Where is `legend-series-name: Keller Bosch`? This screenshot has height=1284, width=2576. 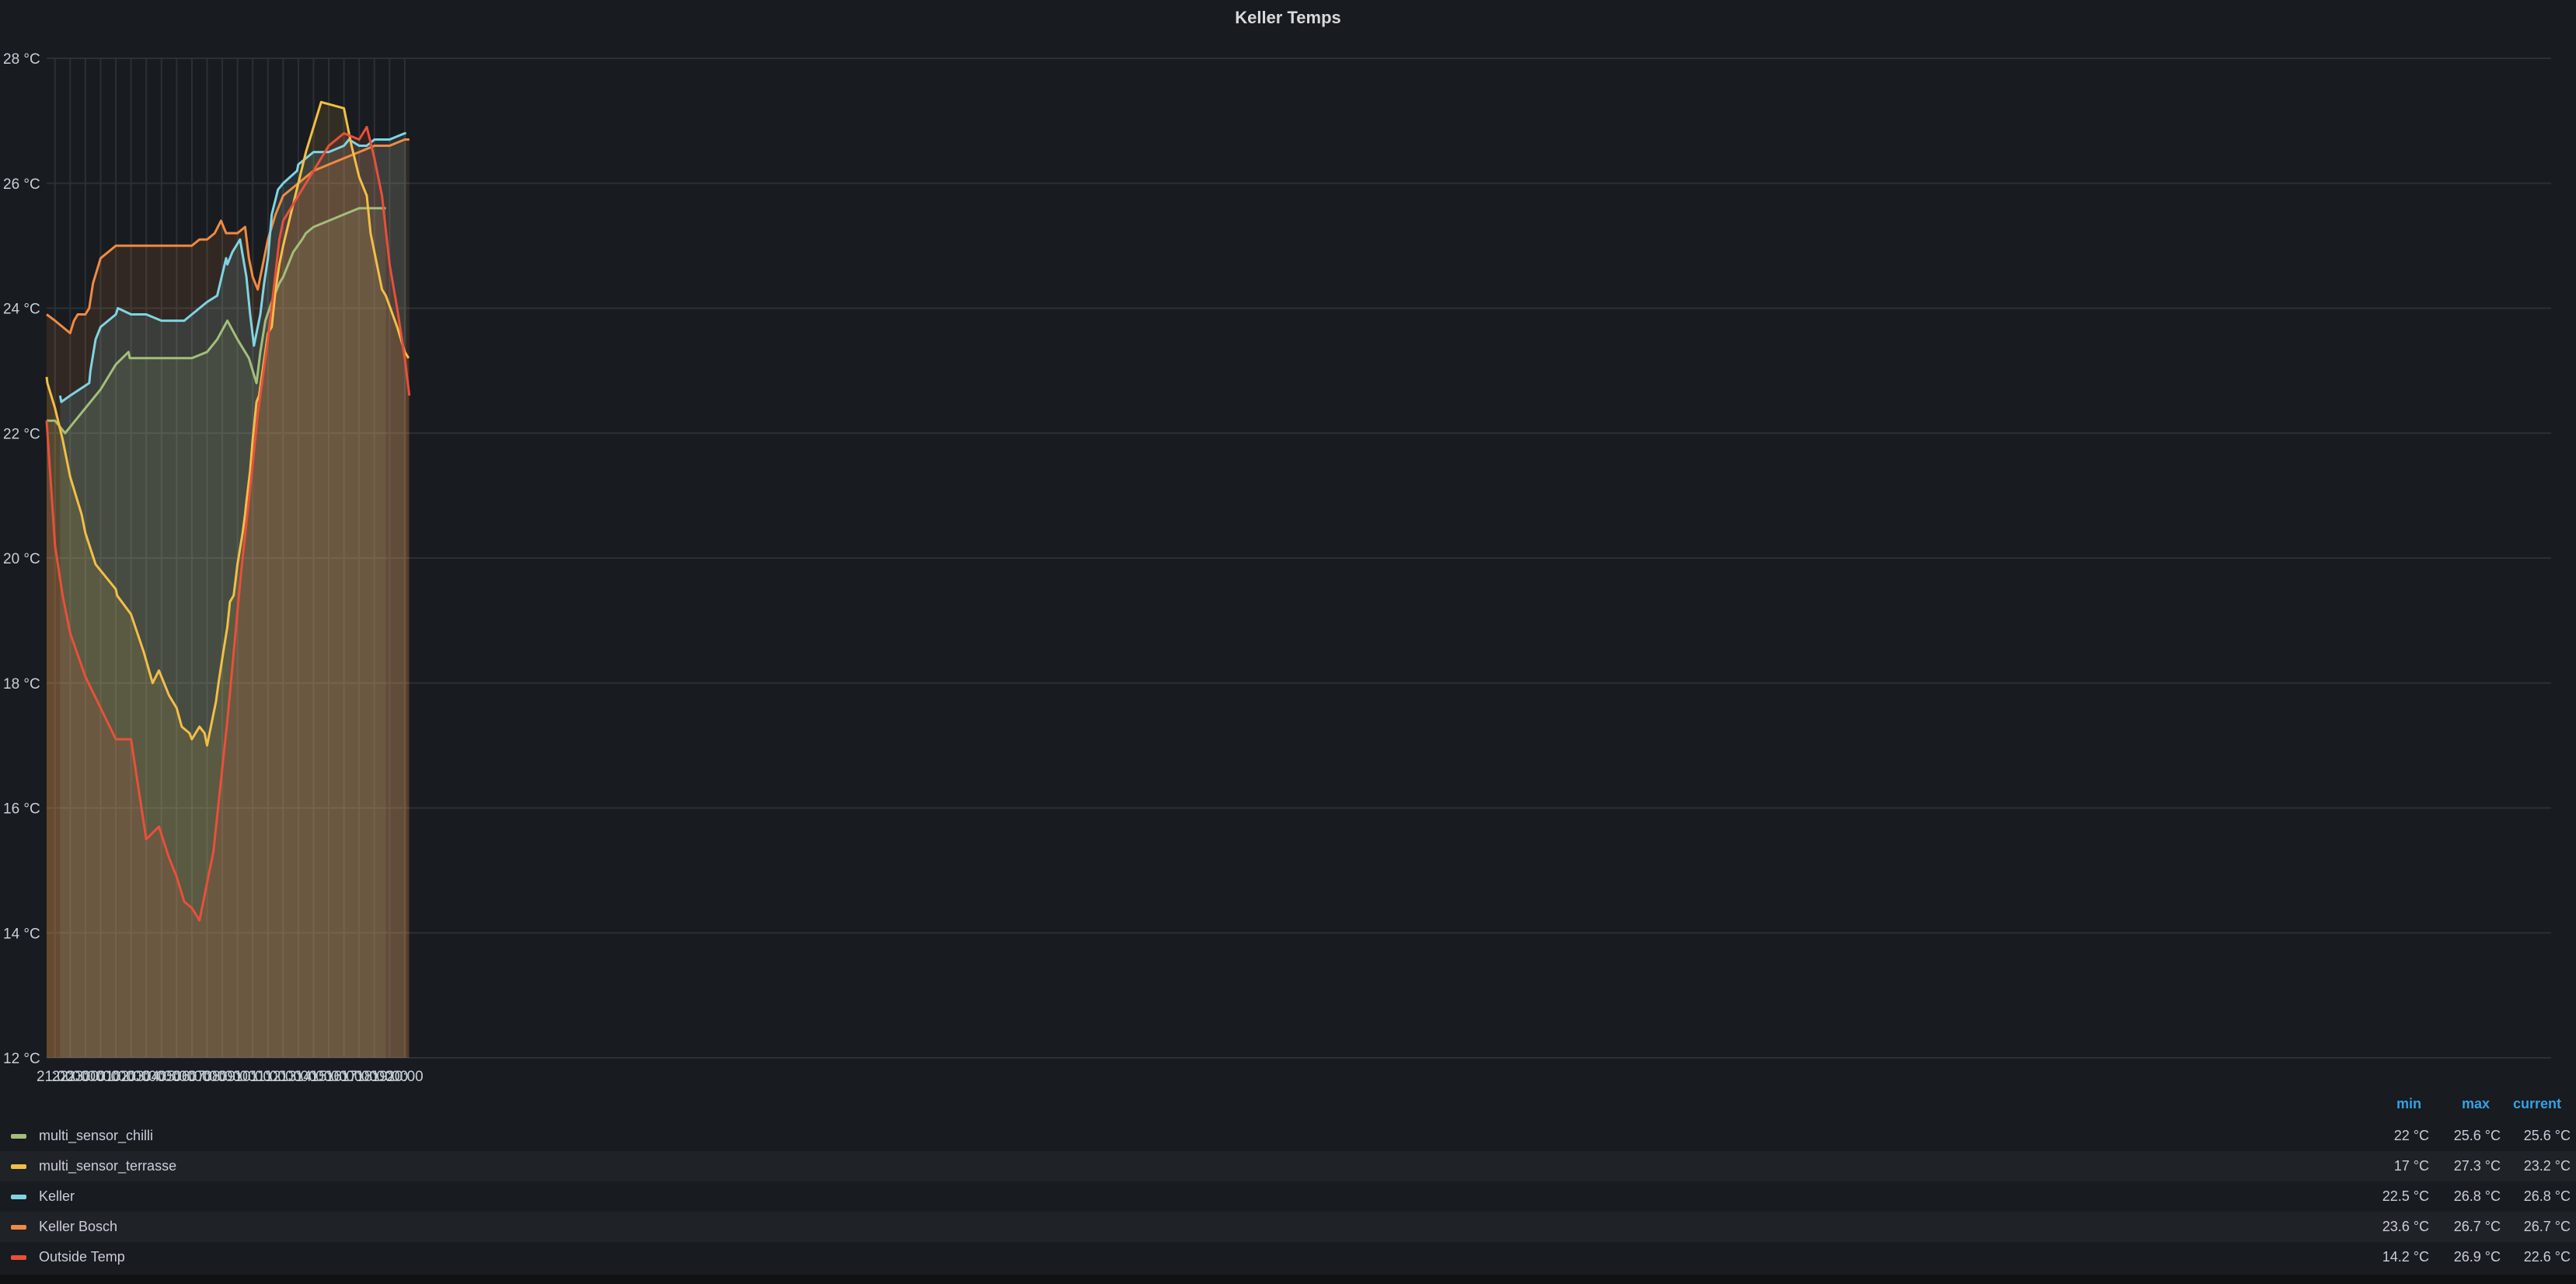
legend-series-name: Keller Bosch is located at coordinates (78, 1226).